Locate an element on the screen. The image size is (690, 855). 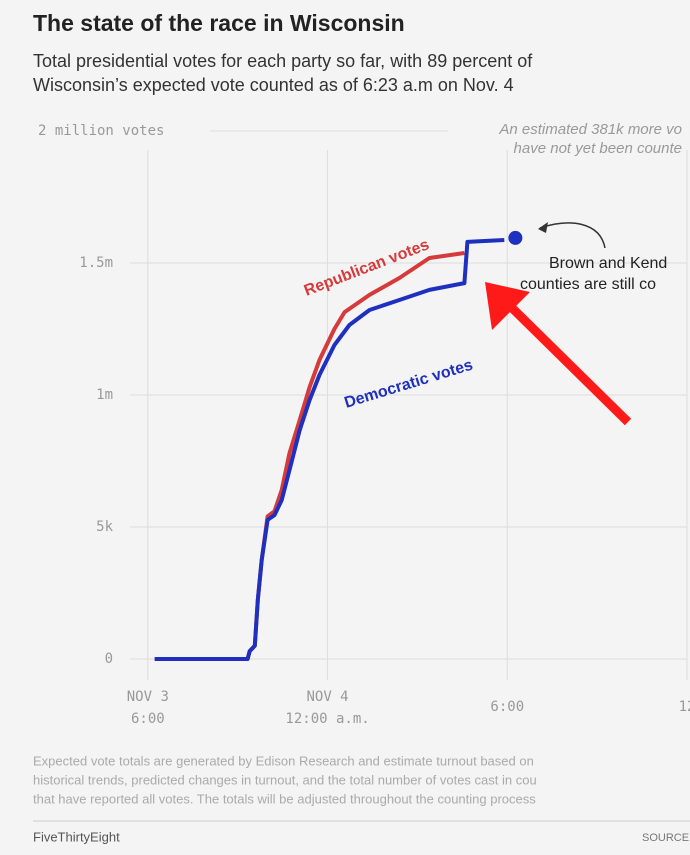
source: SOURCE is located at coordinates (665, 838).